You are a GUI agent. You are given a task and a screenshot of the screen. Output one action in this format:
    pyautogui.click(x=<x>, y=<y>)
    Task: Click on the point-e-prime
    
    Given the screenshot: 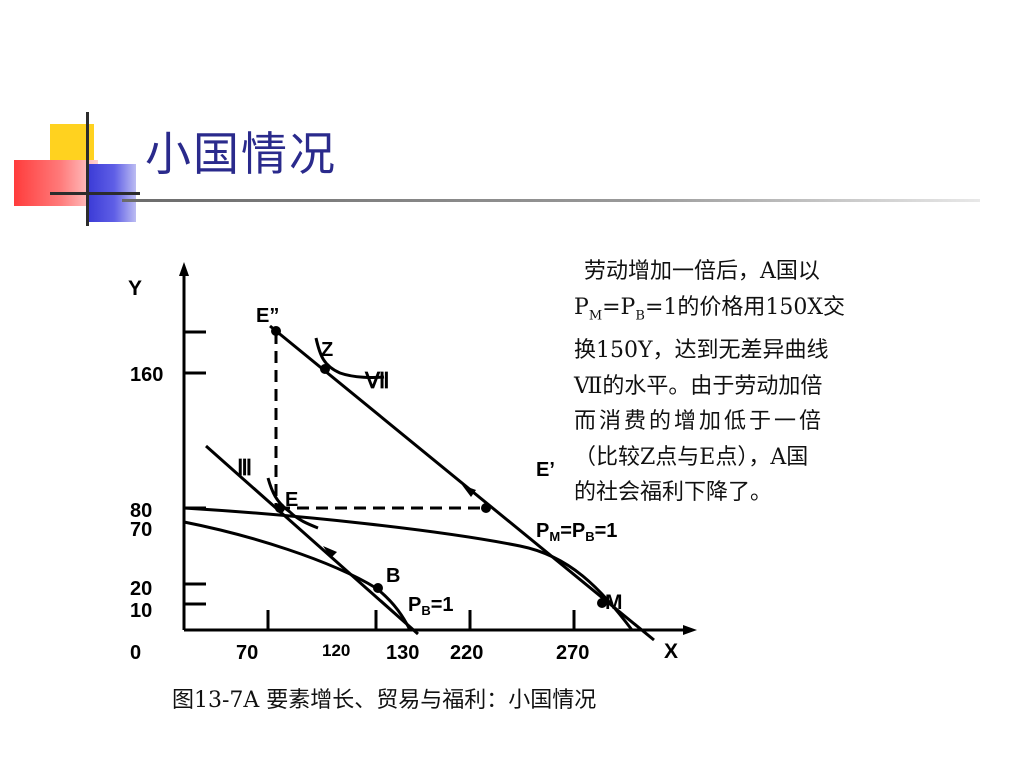 What is the action you would take?
    pyautogui.click(x=486, y=508)
    